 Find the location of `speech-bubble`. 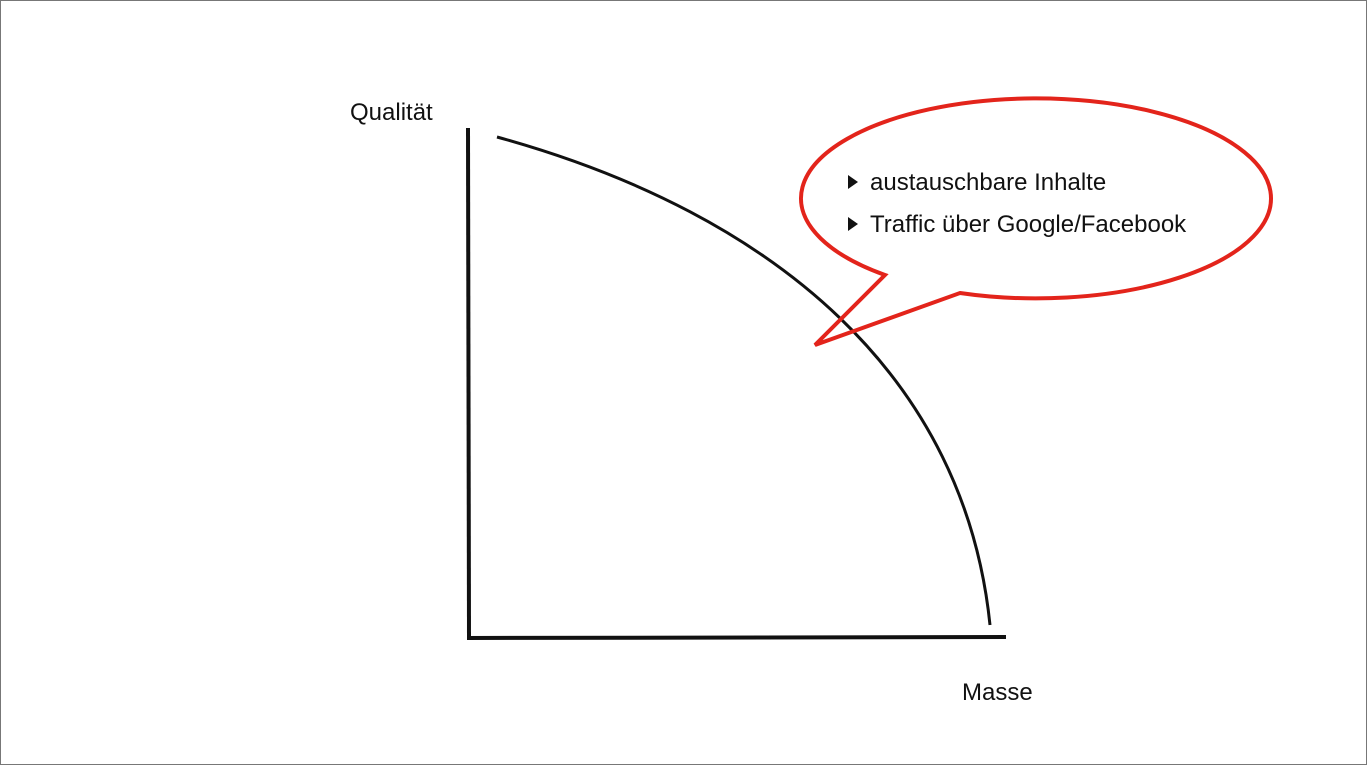

speech-bubble is located at coordinates (1035, 221).